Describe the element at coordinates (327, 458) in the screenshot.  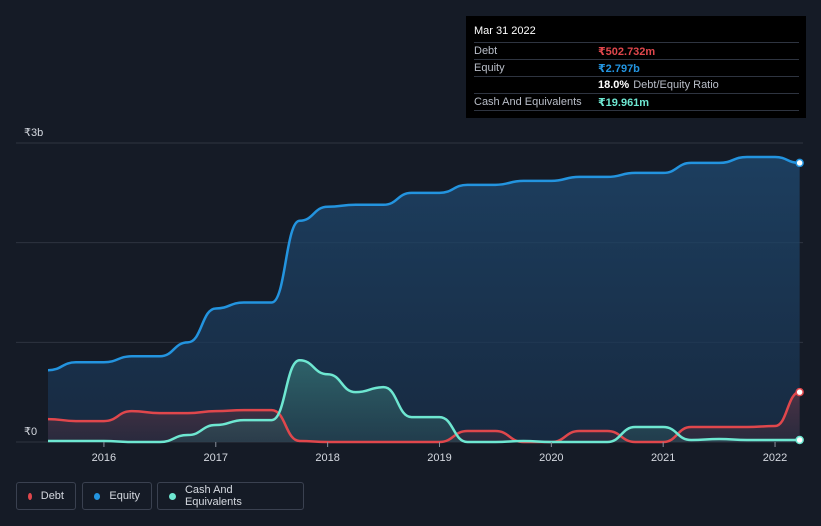
I see `x-tick-label: 2018` at that location.